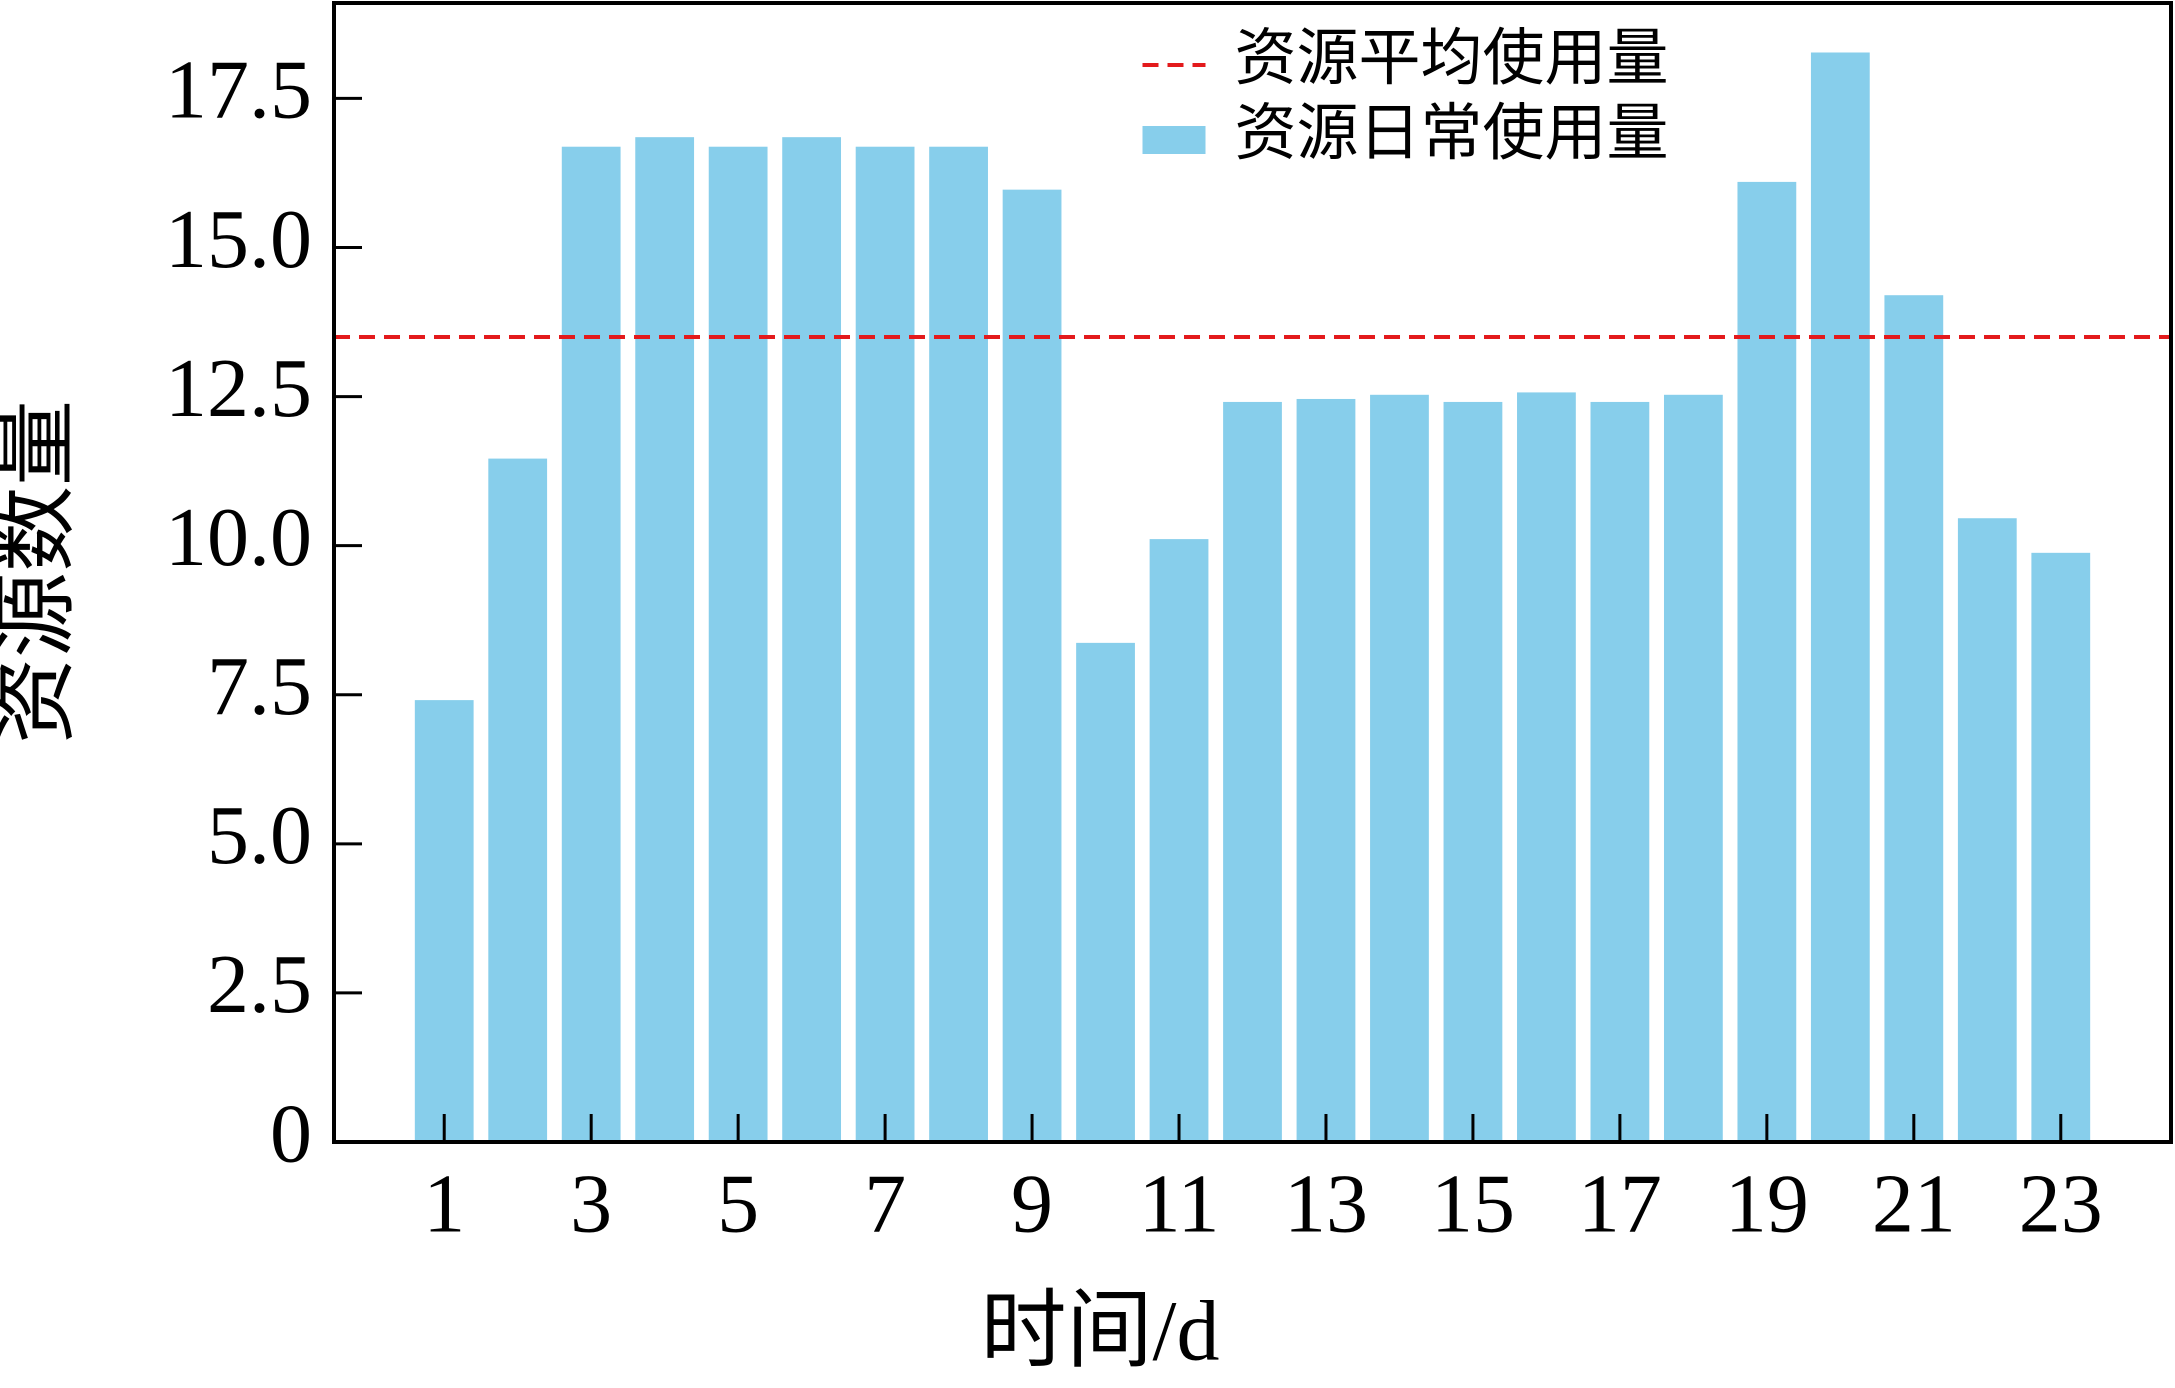 Image resolution: width=2175 pixels, height=1388 pixels. What do you see at coordinates (238, 90) in the screenshot?
I see `y-tick-label: 17.5` at bounding box center [238, 90].